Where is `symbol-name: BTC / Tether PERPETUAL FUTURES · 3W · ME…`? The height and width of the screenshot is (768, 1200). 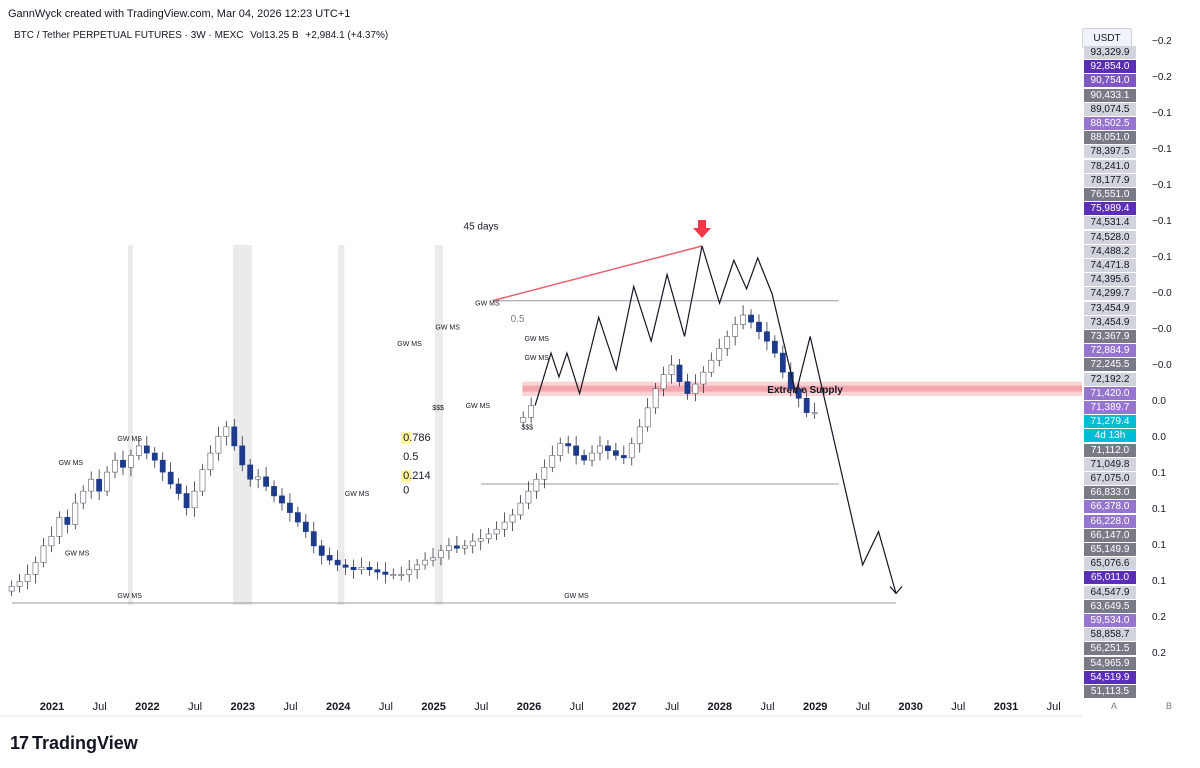
symbol-name: BTC / Tether PERPETUAL FUTURES · 3W · ME… is located at coordinates (129, 35).